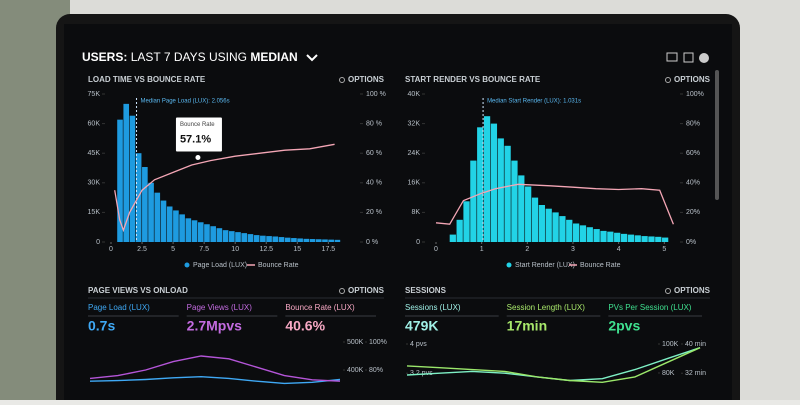 This screenshot has height=405, width=800. I want to click on legend-label: Page Load (LUX), so click(220, 265).